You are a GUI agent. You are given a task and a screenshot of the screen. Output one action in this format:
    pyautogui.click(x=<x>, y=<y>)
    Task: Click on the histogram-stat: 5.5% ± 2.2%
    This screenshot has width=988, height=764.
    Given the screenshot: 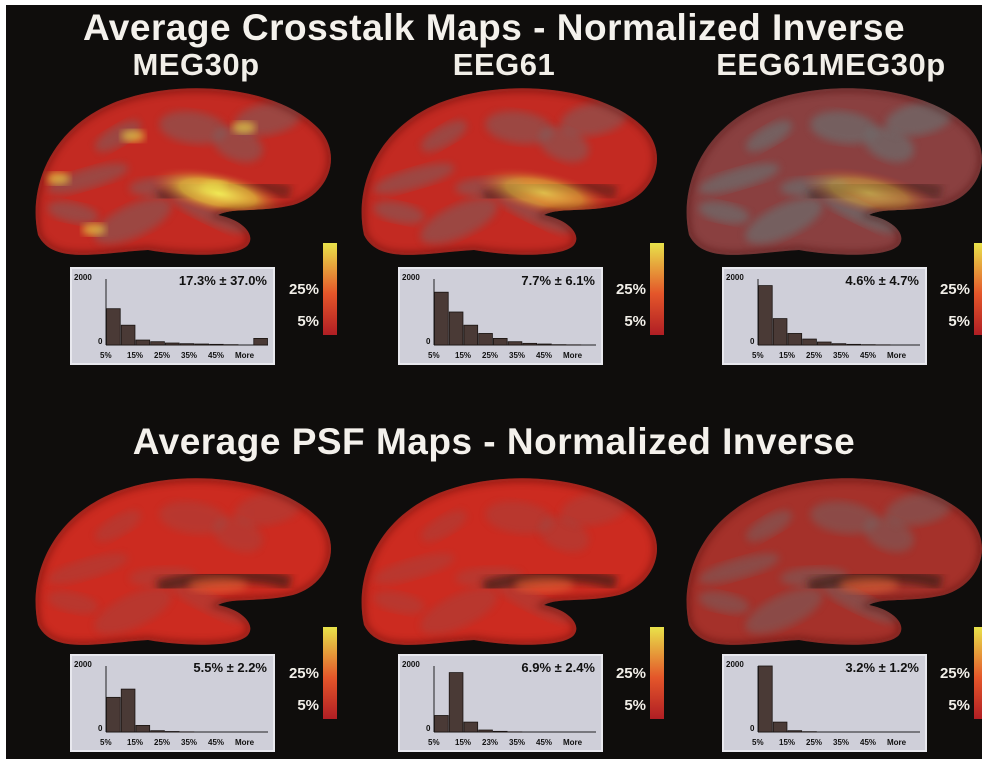 What is the action you would take?
    pyautogui.click(x=230, y=667)
    